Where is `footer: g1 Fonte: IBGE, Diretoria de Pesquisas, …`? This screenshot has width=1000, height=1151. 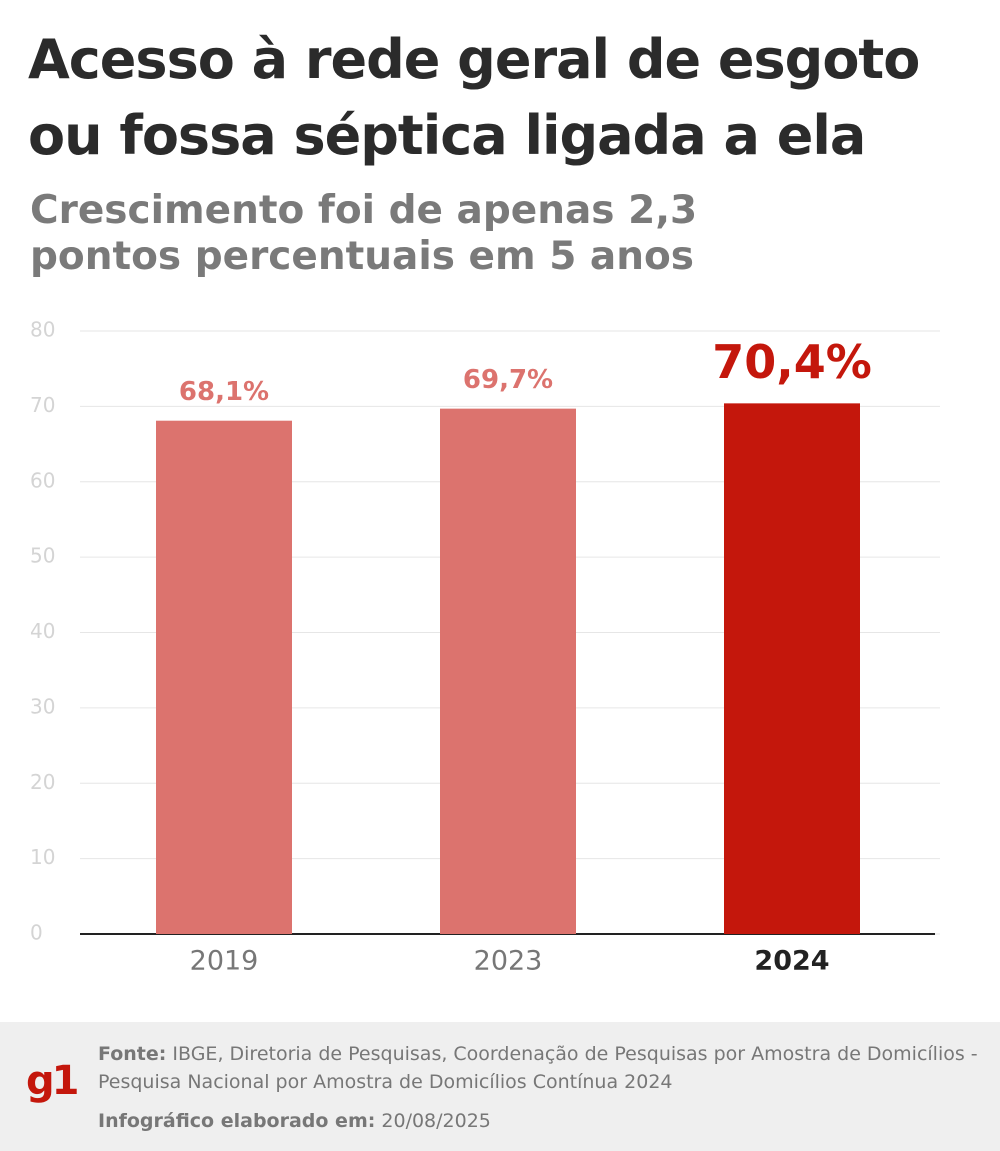
footer: g1 Fonte: IBGE, Diretoria de Pesquisas, … is located at coordinates (500, 1086).